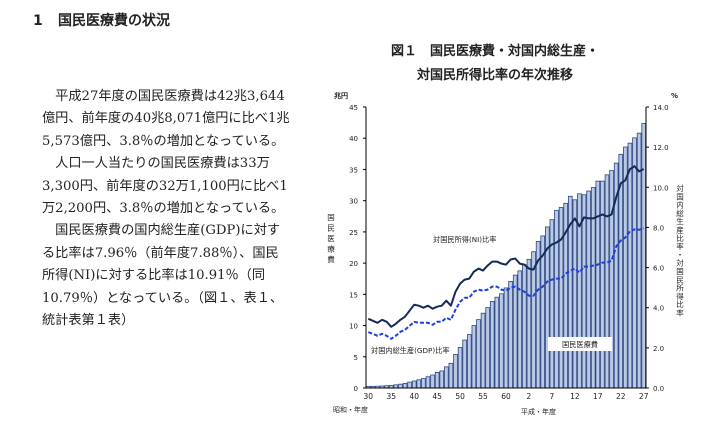 The height and width of the screenshot is (431, 714). I want to click on bar-H14, so click(584, 291).